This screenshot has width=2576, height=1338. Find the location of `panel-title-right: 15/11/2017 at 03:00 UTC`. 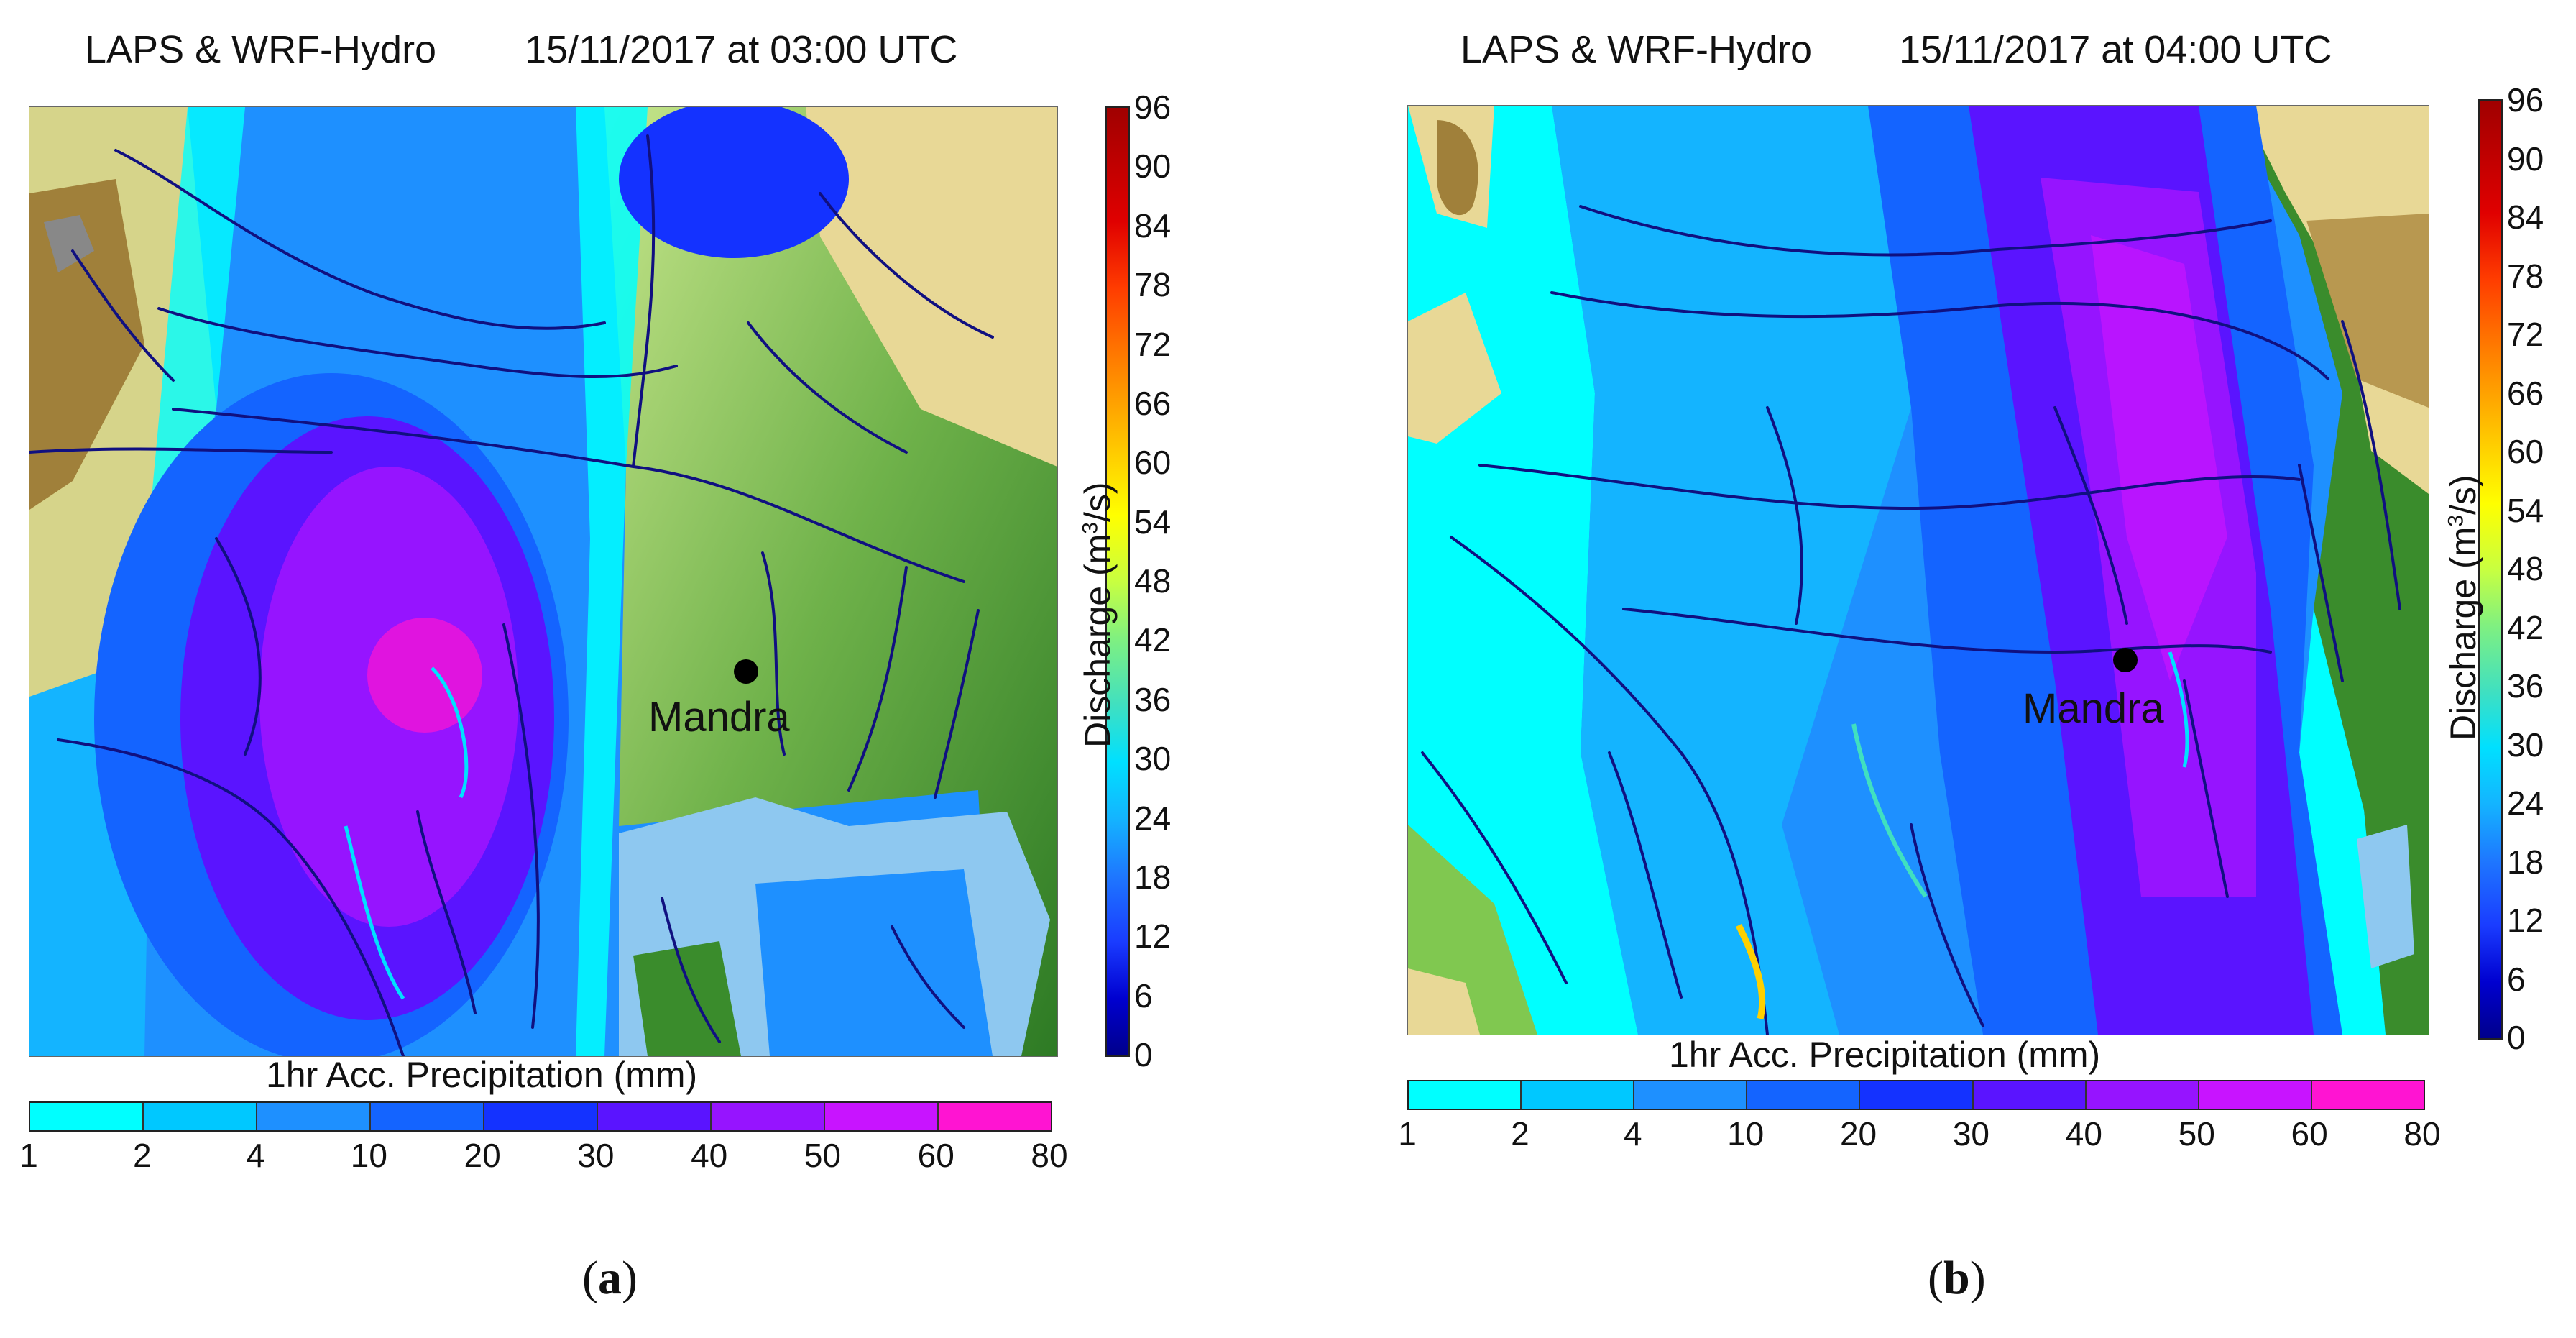

panel-title-right: 15/11/2017 at 03:00 UTC is located at coordinates (741, 50).